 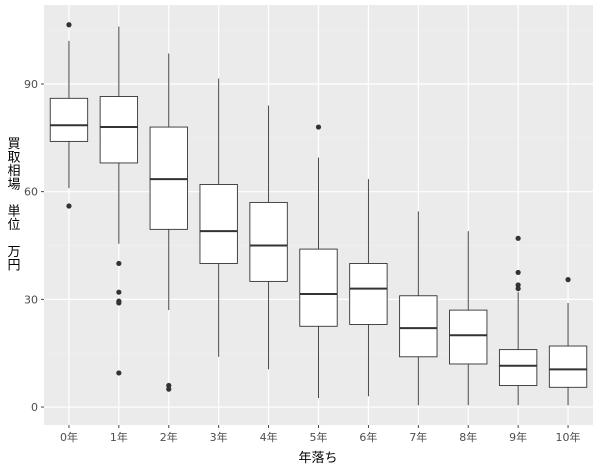 I want to click on x-tick-label: 8年, so click(x=468, y=437).